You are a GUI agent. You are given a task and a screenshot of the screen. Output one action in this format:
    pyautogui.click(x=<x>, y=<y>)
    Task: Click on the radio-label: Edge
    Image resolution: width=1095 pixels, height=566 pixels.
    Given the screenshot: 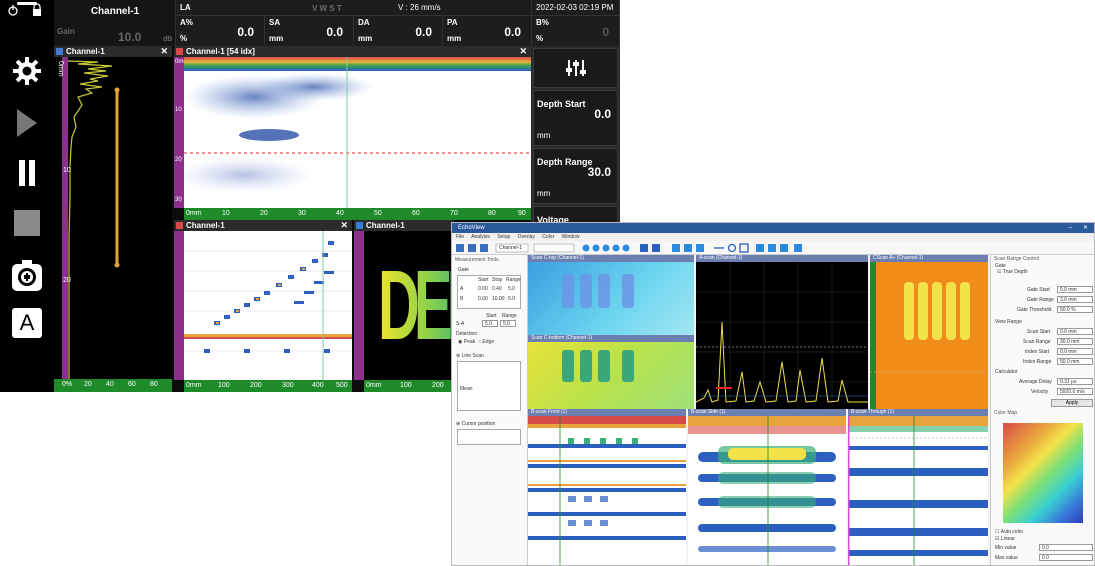 What is the action you would take?
    pyautogui.click(x=488, y=342)
    